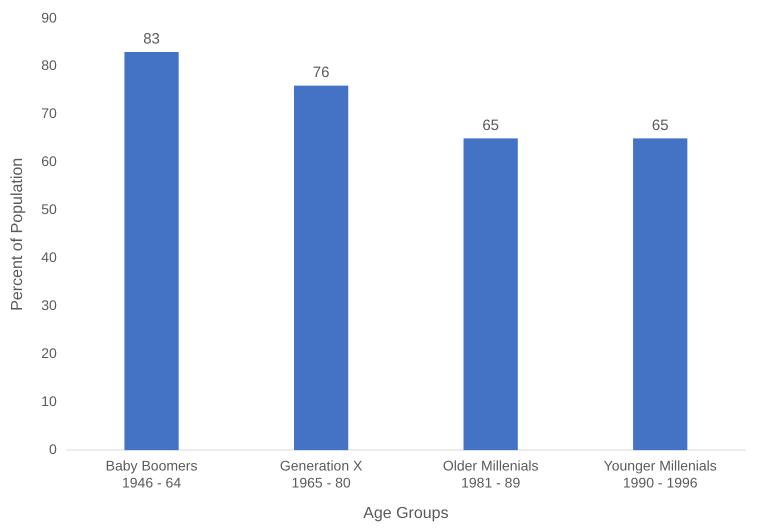 This screenshot has height=529, width=757. What do you see at coordinates (49, 305) in the screenshot?
I see `y-tick-label: 30` at bounding box center [49, 305].